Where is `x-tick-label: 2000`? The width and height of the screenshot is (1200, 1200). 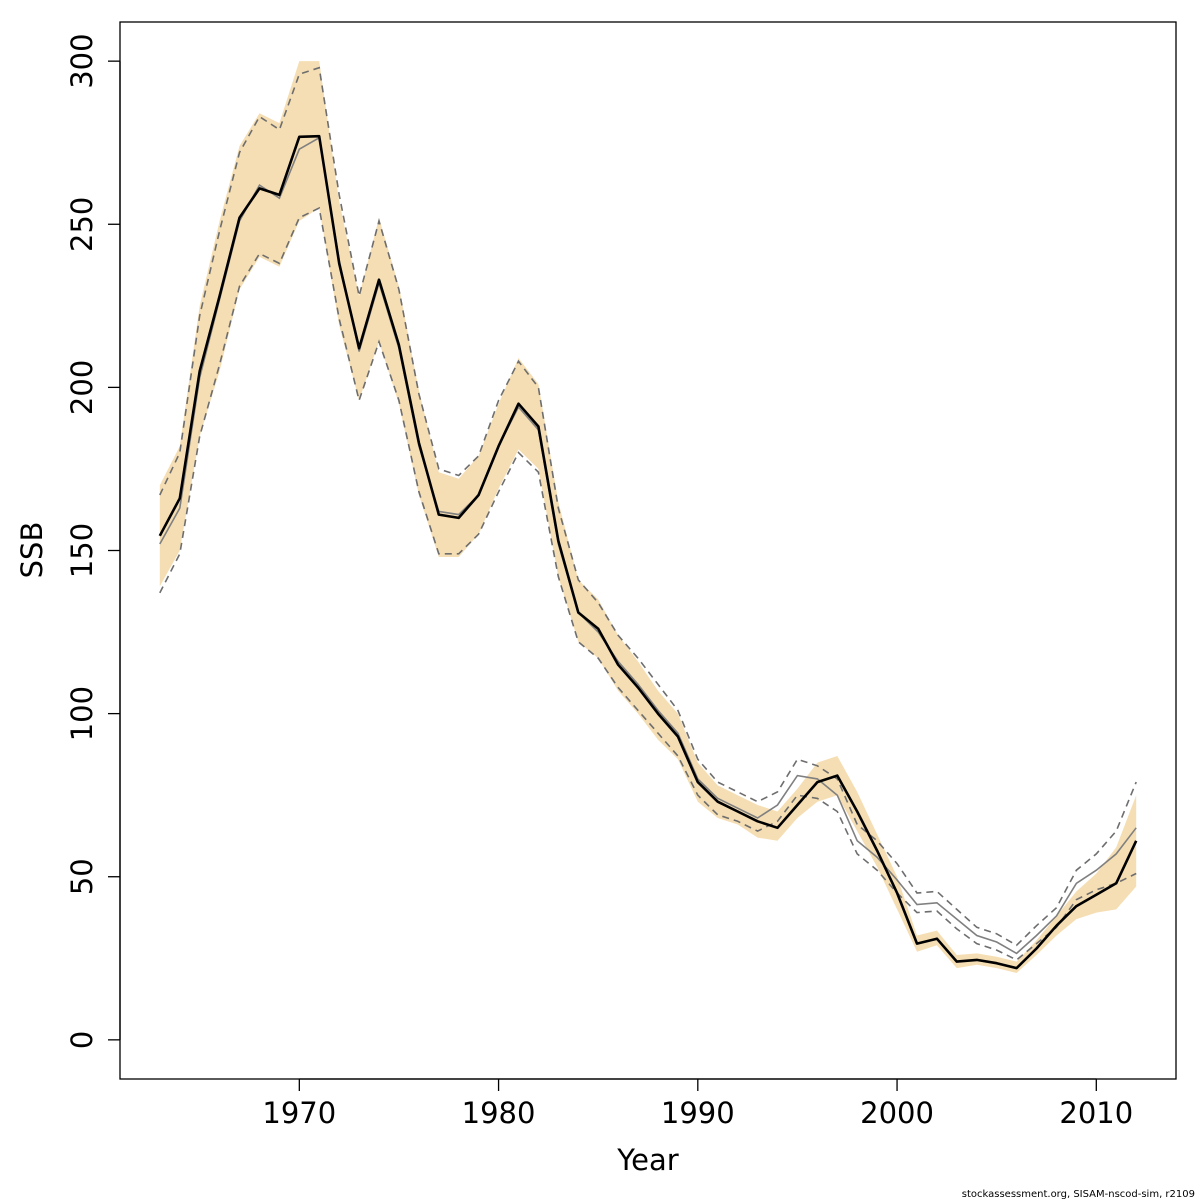 x-tick-label: 2000 is located at coordinates (897, 1113).